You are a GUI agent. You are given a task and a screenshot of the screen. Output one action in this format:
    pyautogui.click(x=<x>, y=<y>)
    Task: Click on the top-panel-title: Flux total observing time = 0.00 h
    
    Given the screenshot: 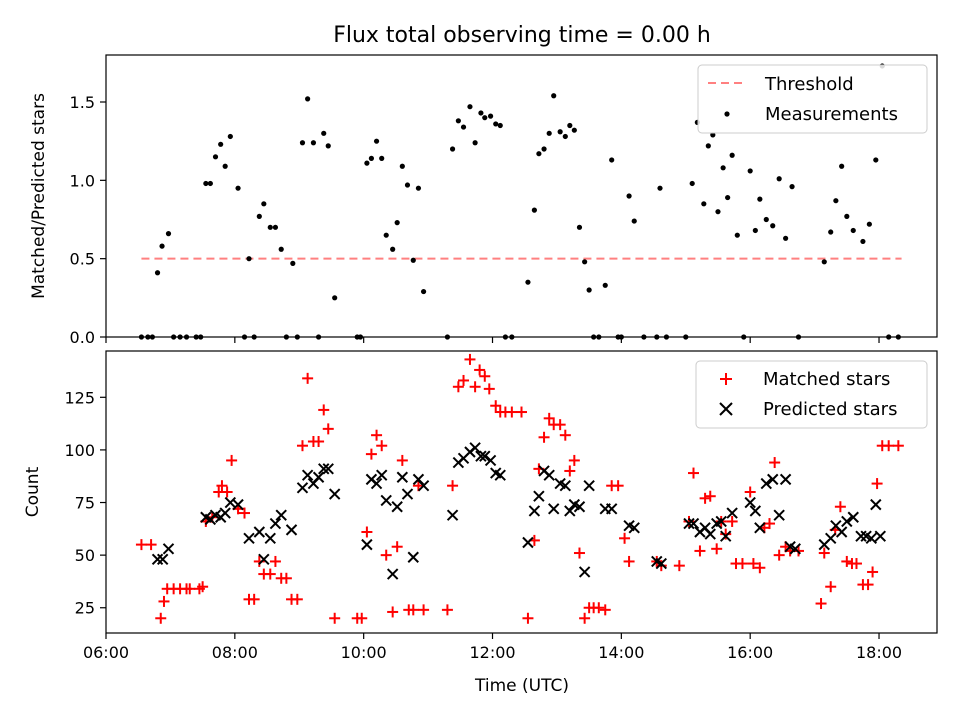 What is the action you would take?
    pyautogui.click(x=522, y=35)
    